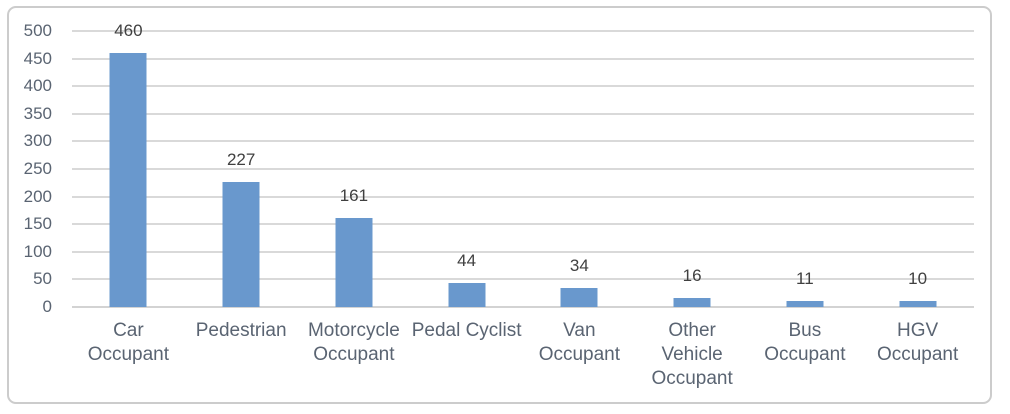 The width and height of the screenshot is (1010, 414). I want to click on bar-value-label: 460, so click(128, 31).